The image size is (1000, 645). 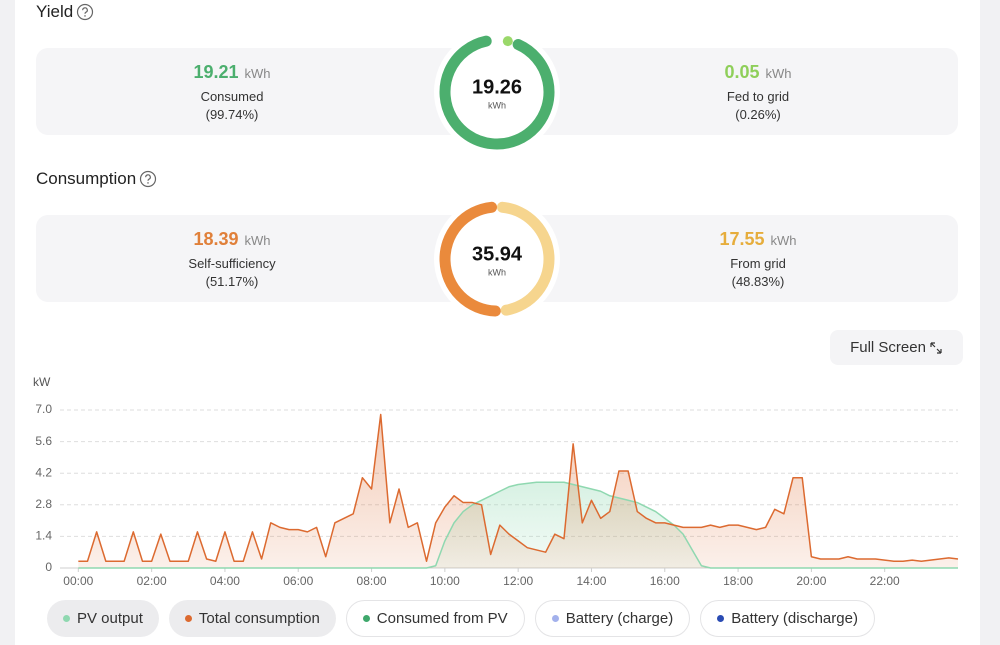 What do you see at coordinates (738, 581) in the screenshot?
I see `x-tick-label: 18:00` at bounding box center [738, 581].